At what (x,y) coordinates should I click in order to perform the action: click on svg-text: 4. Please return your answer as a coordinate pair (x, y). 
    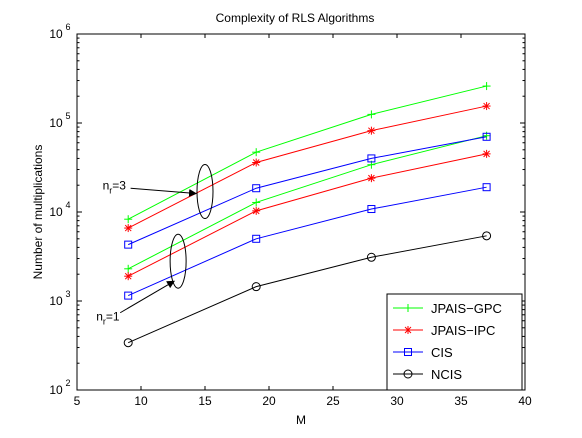
    Looking at the image, I should click on (67, 205).